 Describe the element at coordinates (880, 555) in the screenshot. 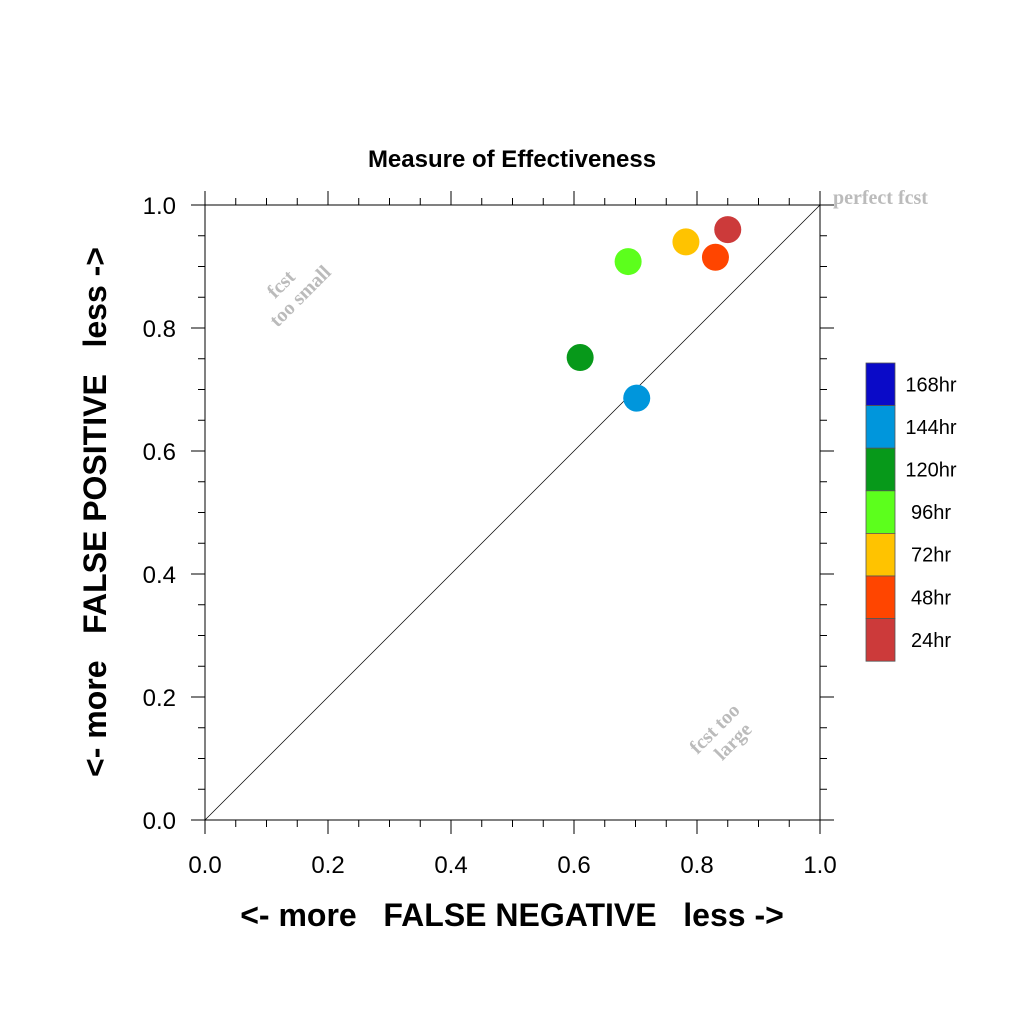

I see `legend-swatch-72hr` at that location.